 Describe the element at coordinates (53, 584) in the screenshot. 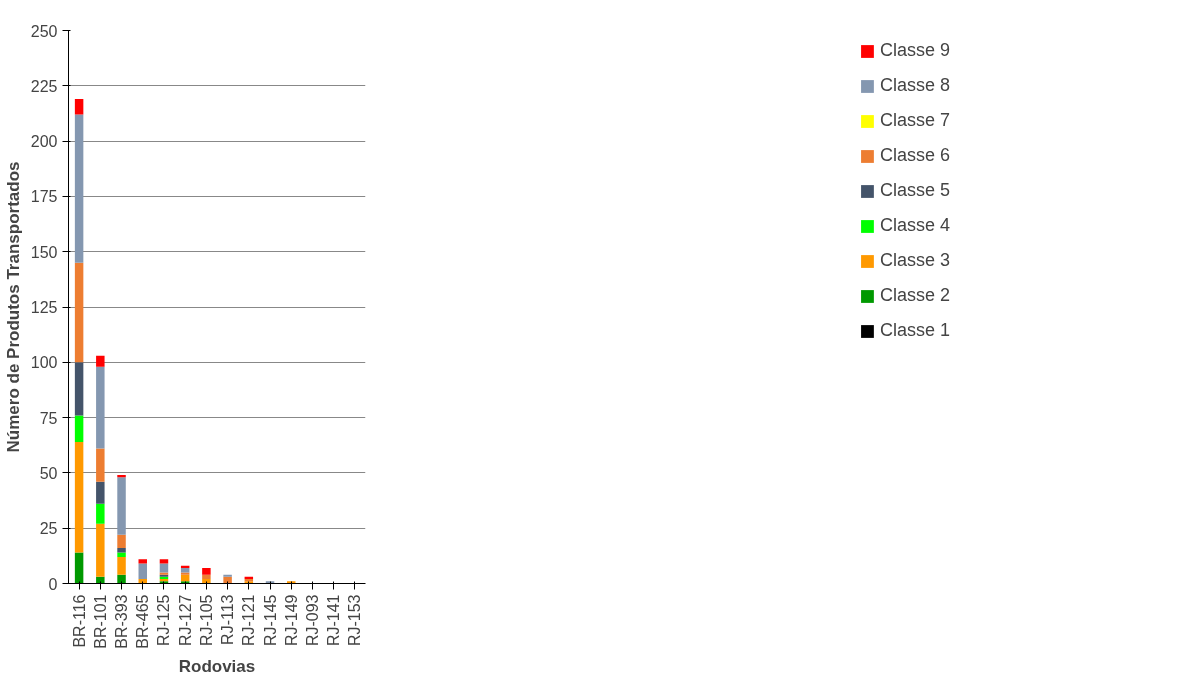

I see `y-tick-label: 0` at that location.